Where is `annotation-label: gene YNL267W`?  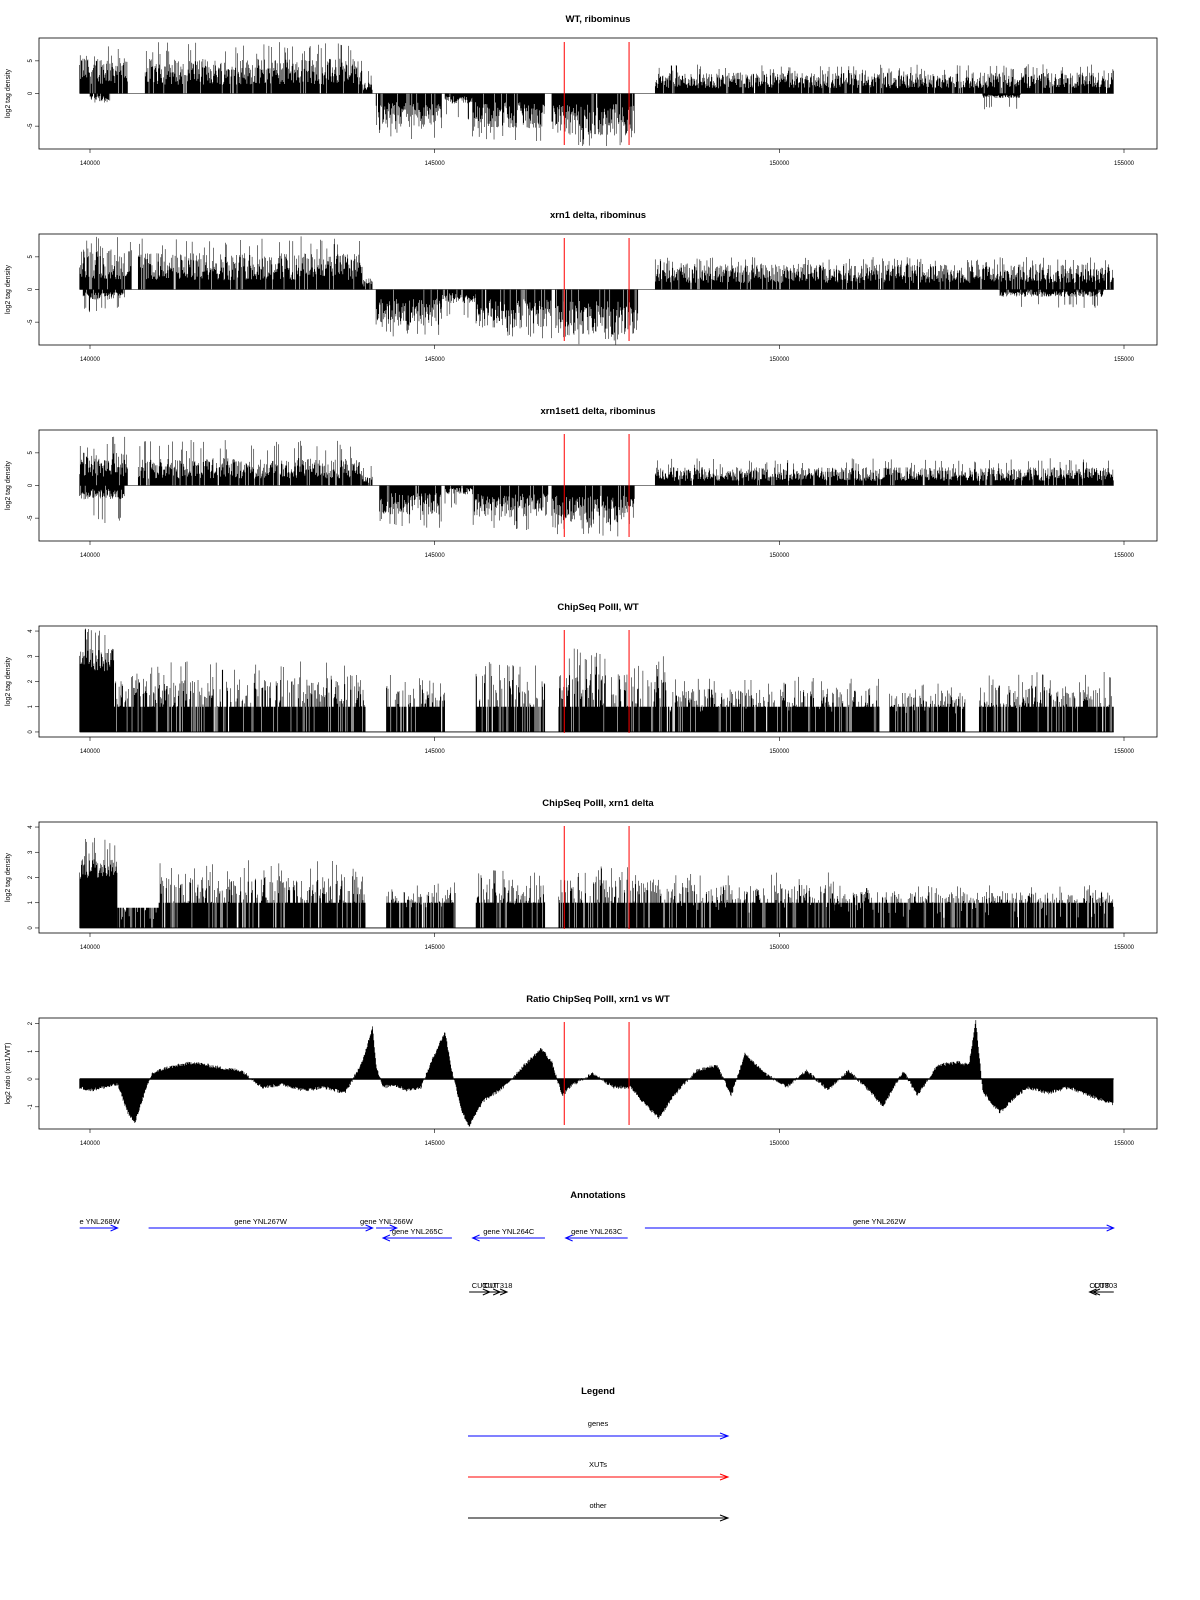
annotation-label: gene YNL267W is located at coordinates (261, 1221).